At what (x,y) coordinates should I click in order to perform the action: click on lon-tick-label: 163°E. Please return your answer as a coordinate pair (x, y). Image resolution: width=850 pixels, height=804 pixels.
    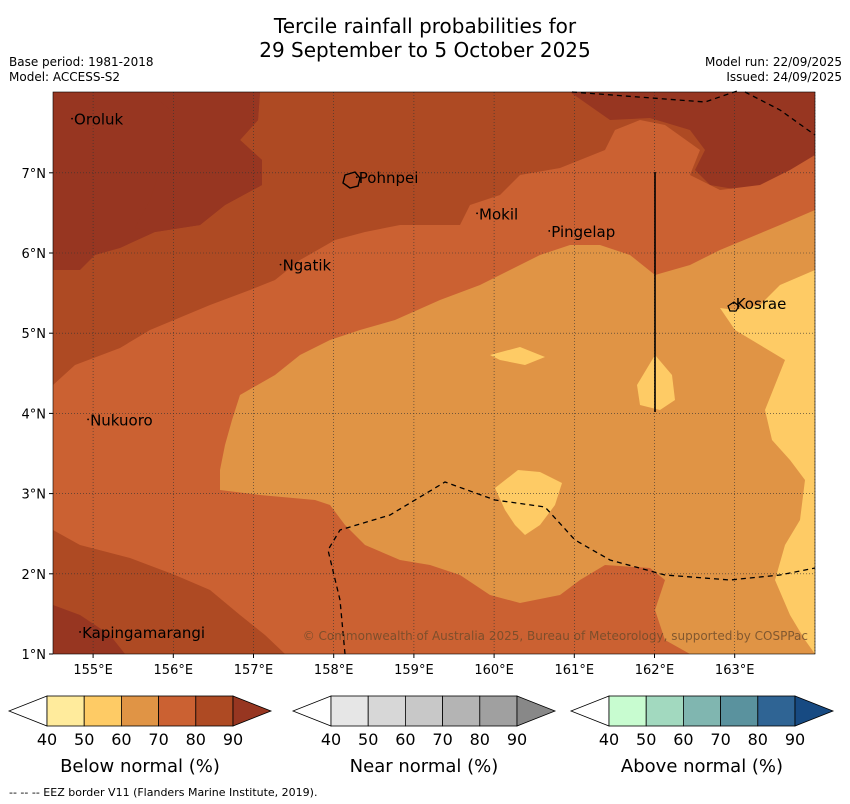
    Looking at the image, I should click on (735, 670).